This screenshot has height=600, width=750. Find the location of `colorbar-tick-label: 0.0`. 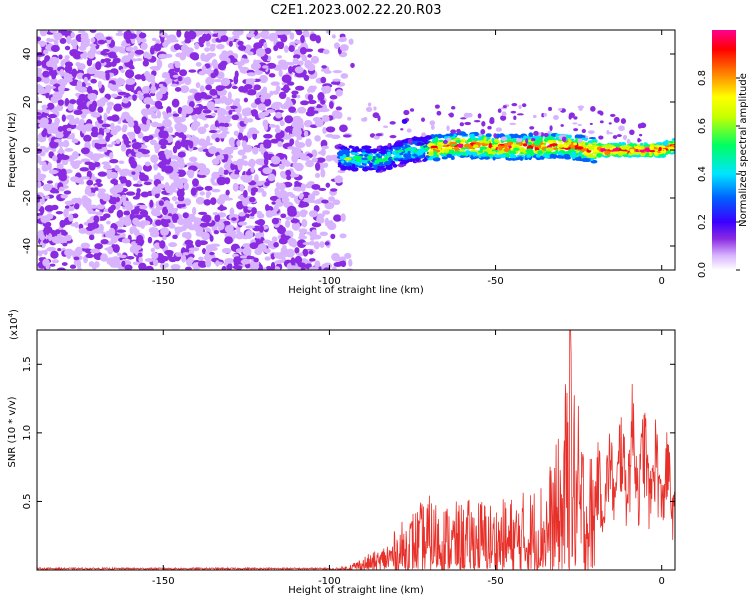

colorbar-tick-label: 0.0 is located at coordinates (702, 270).